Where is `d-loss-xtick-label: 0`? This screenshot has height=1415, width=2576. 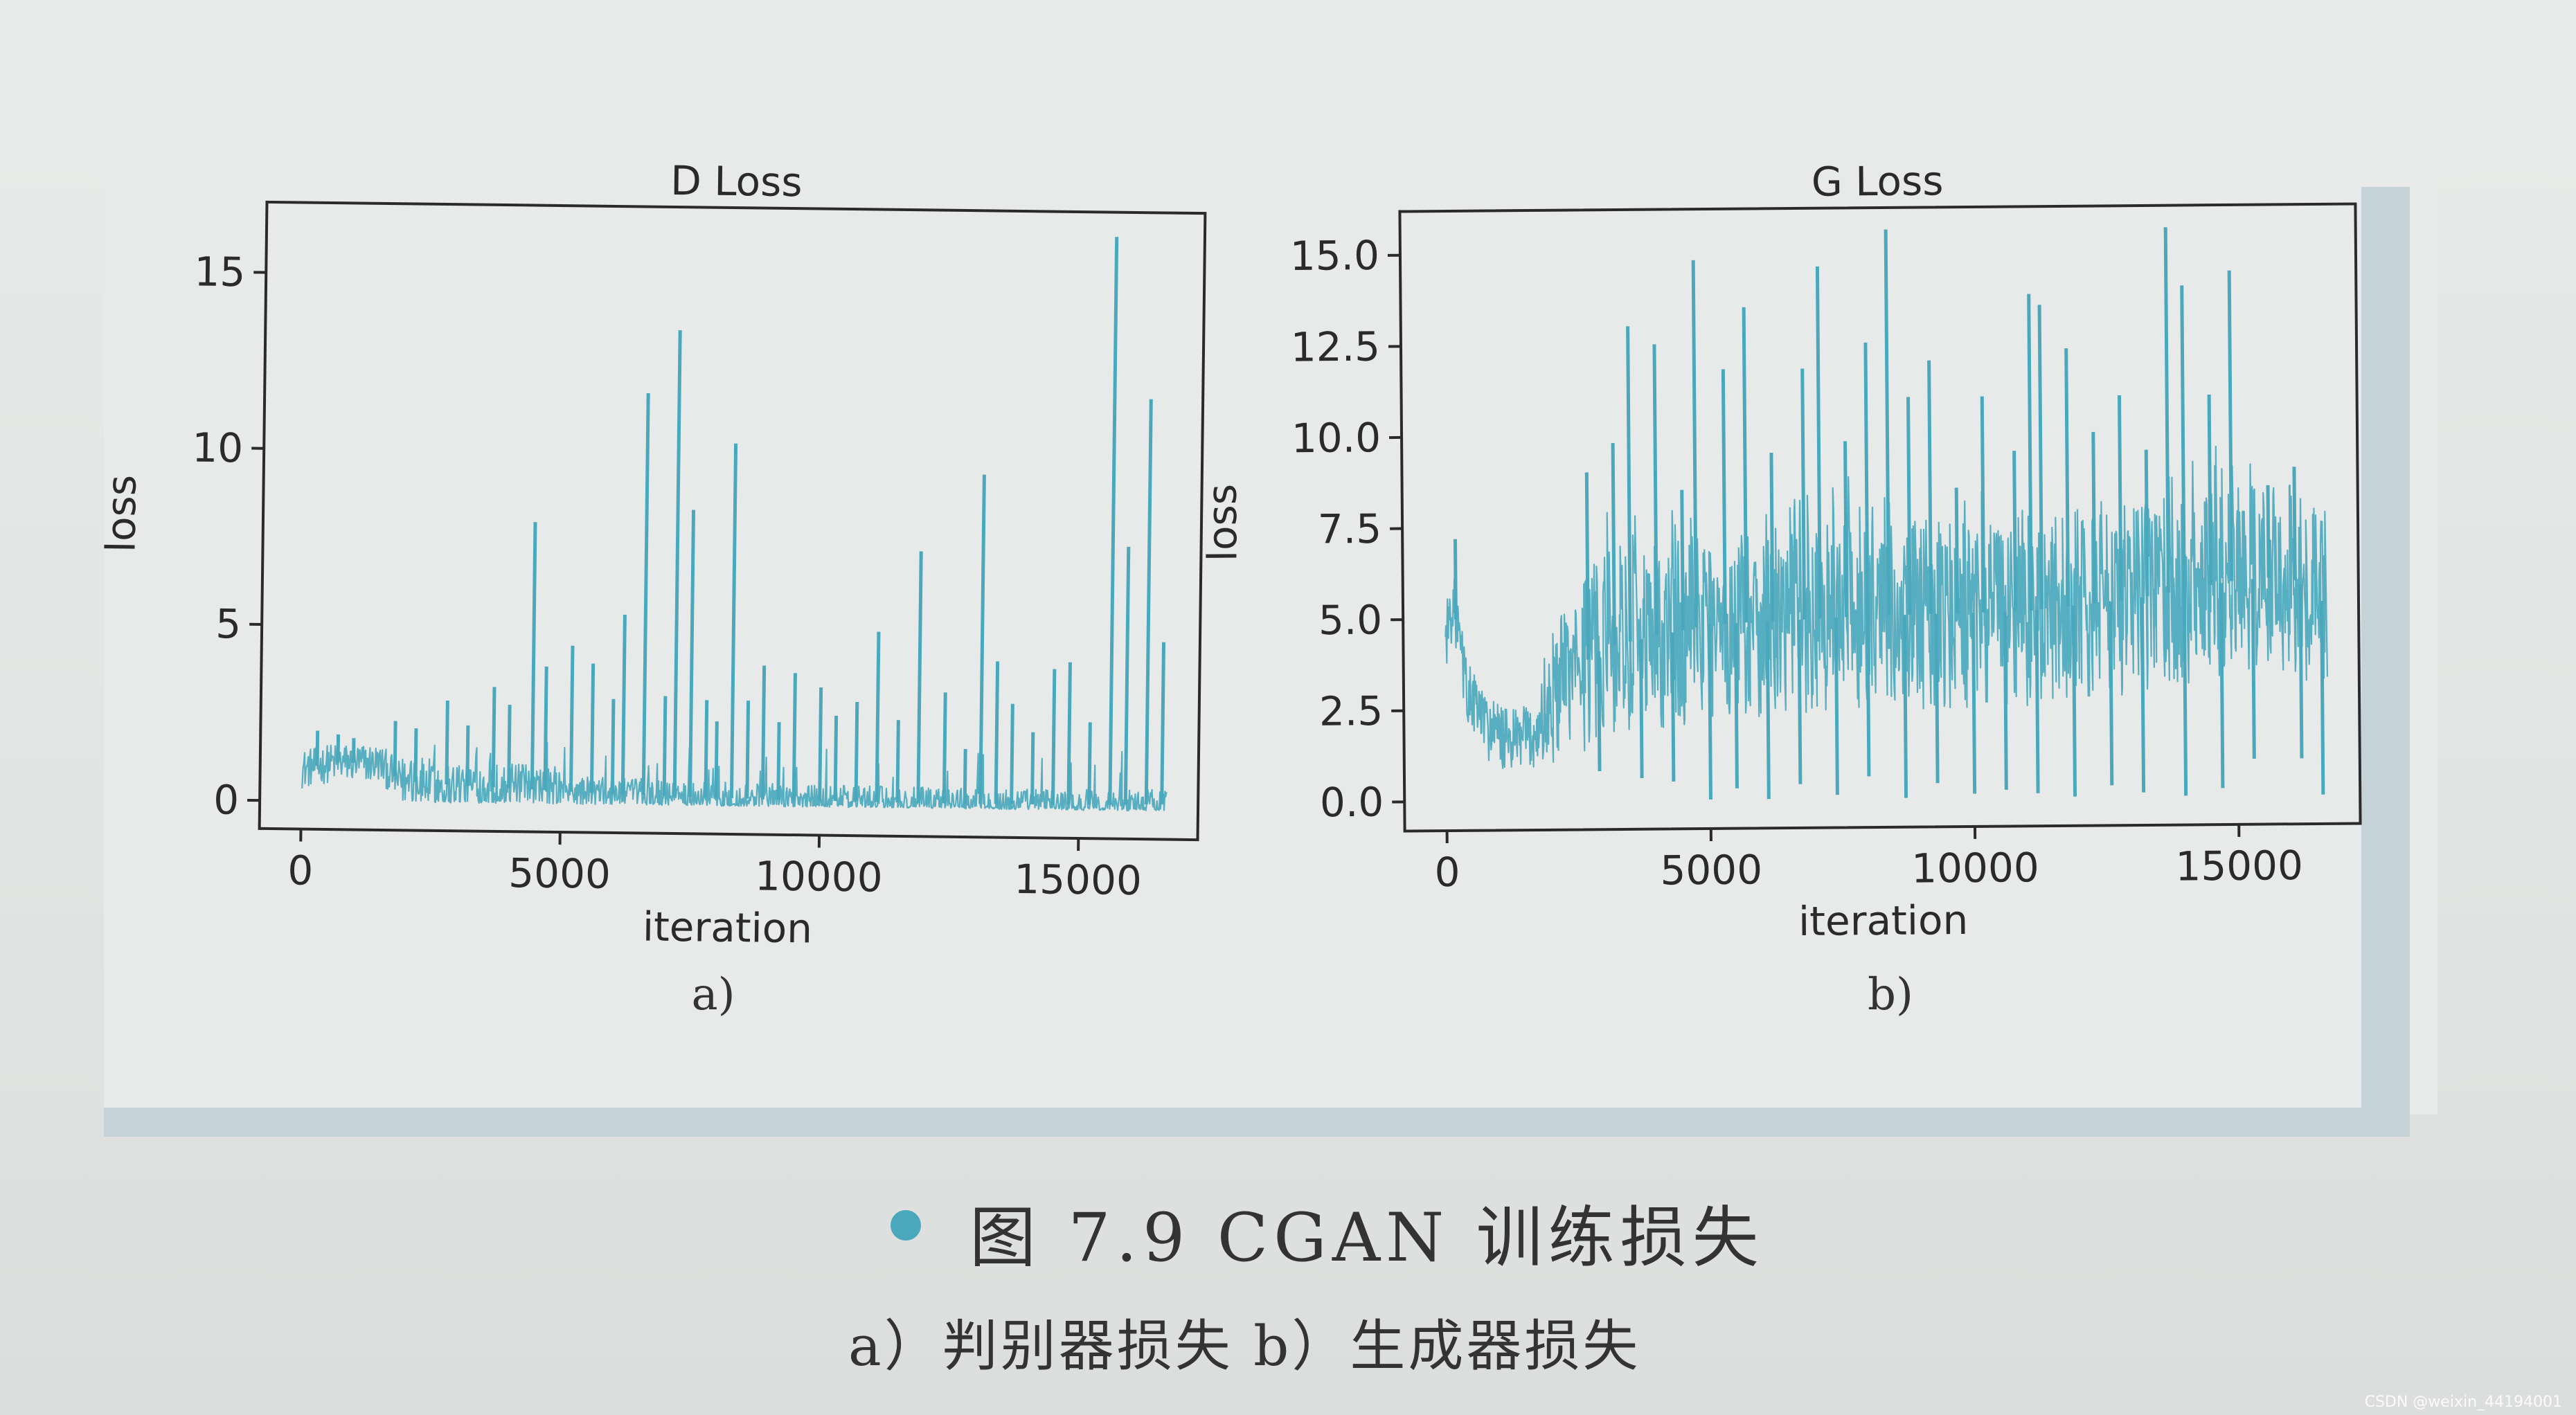
d-loss-xtick-label: 0 is located at coordinates (300, 870).